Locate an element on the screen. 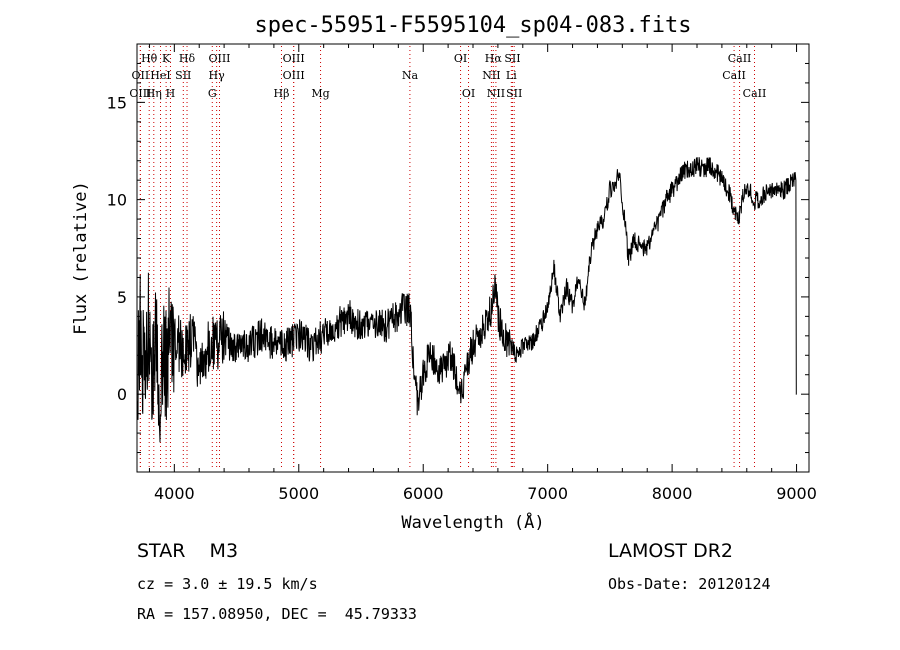 Image resolution: width=900 pixels, height=650 pixels. coordinates: RA = 157.08950, DEC = 45.79333 is located at coordinates (277, 614).